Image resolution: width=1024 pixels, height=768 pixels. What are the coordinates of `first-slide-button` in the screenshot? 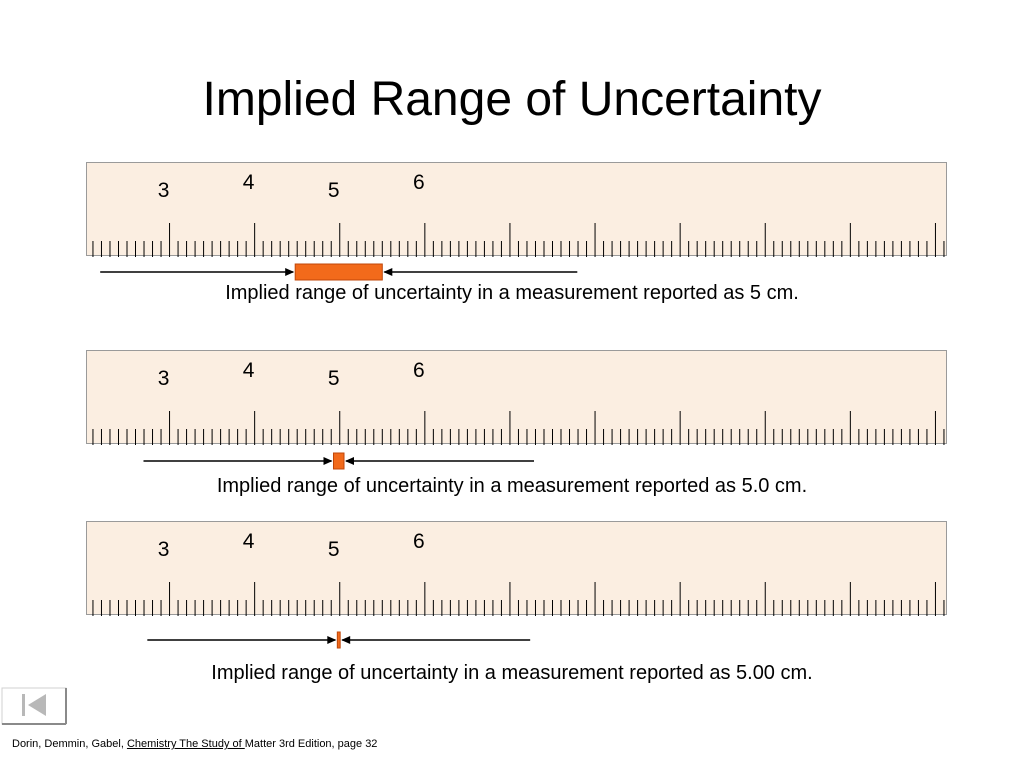 It's located at (34, 706).